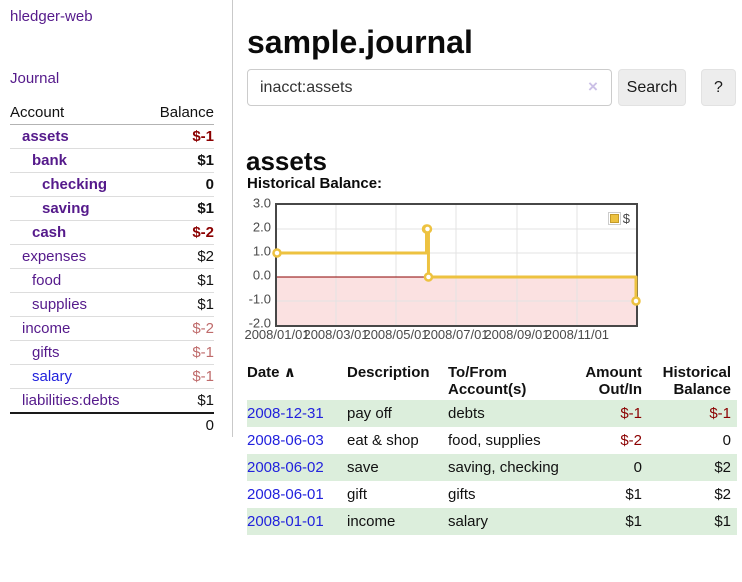  Describe the element at coordinates (112, 232) in the screenshot. I see `account-row: cash $-2` at that location.